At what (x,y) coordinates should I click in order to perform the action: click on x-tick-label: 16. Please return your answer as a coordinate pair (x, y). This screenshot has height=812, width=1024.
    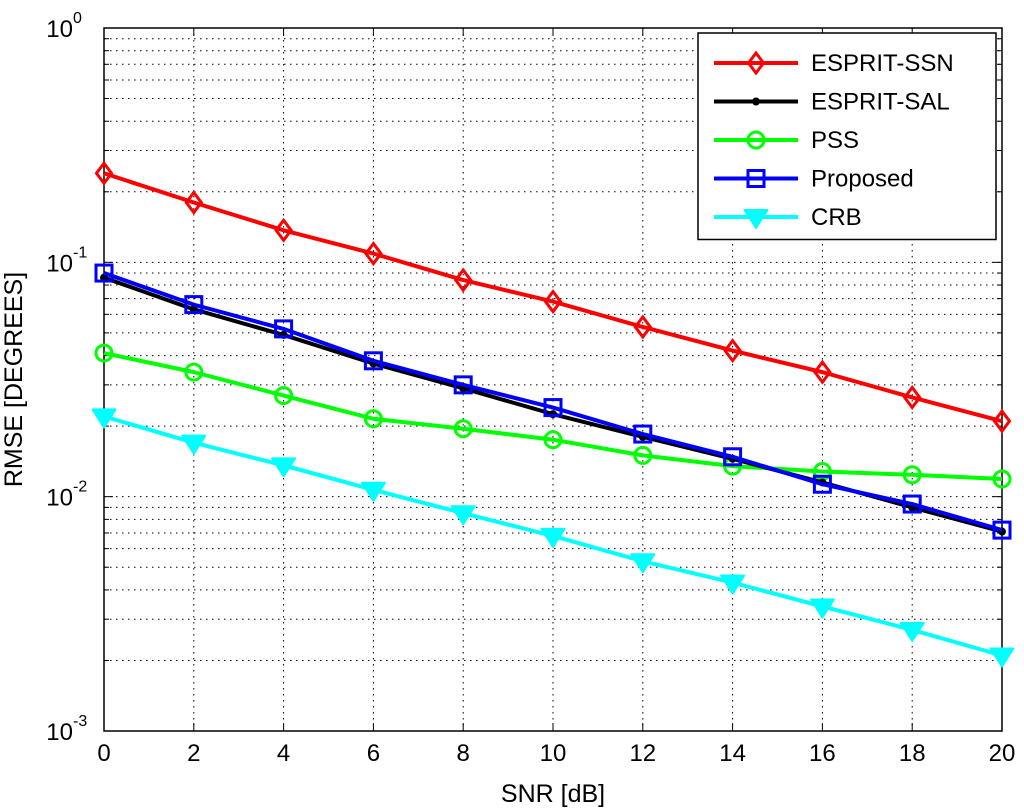
    Looking at the image, I should click on (822, 753).